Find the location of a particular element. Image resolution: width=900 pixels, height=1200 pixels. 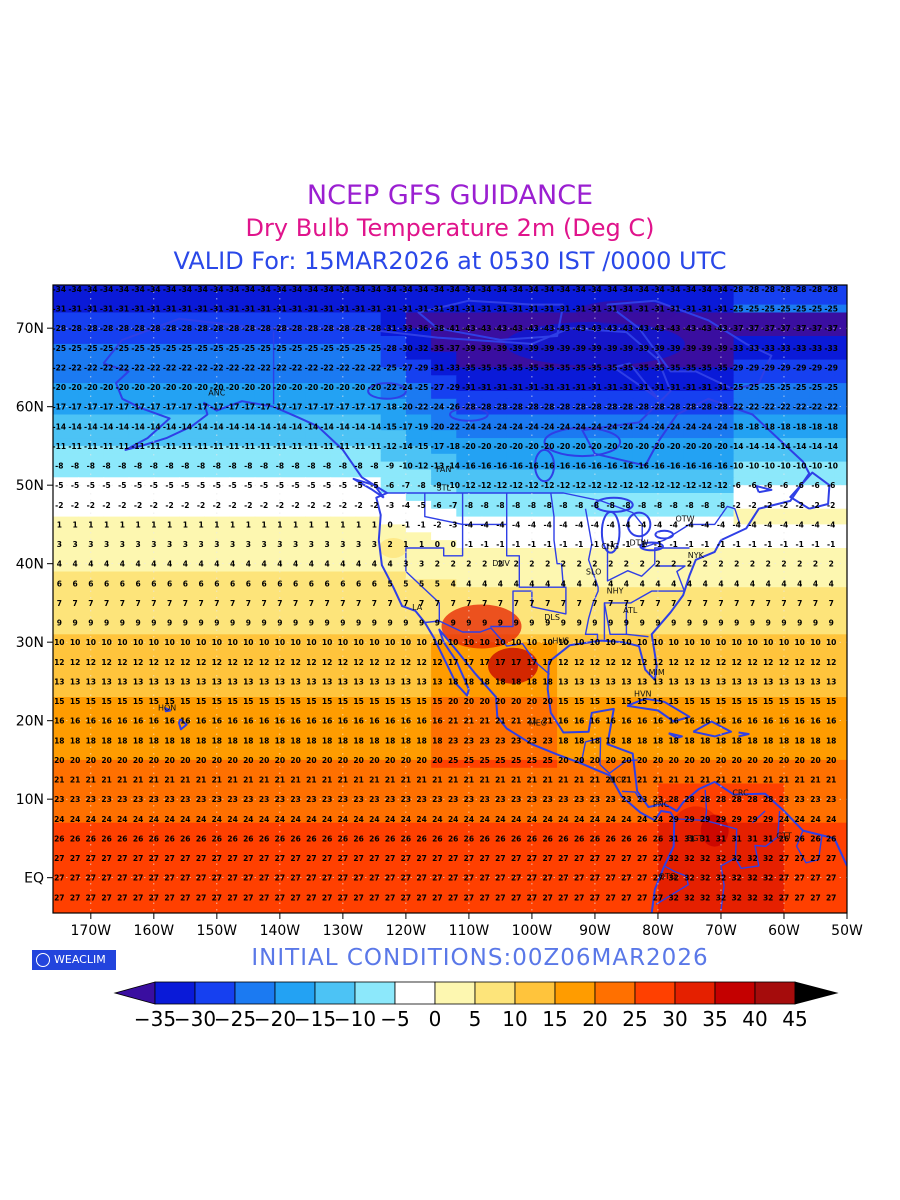

lon-label: 120W is located at coordinates (406, 931).